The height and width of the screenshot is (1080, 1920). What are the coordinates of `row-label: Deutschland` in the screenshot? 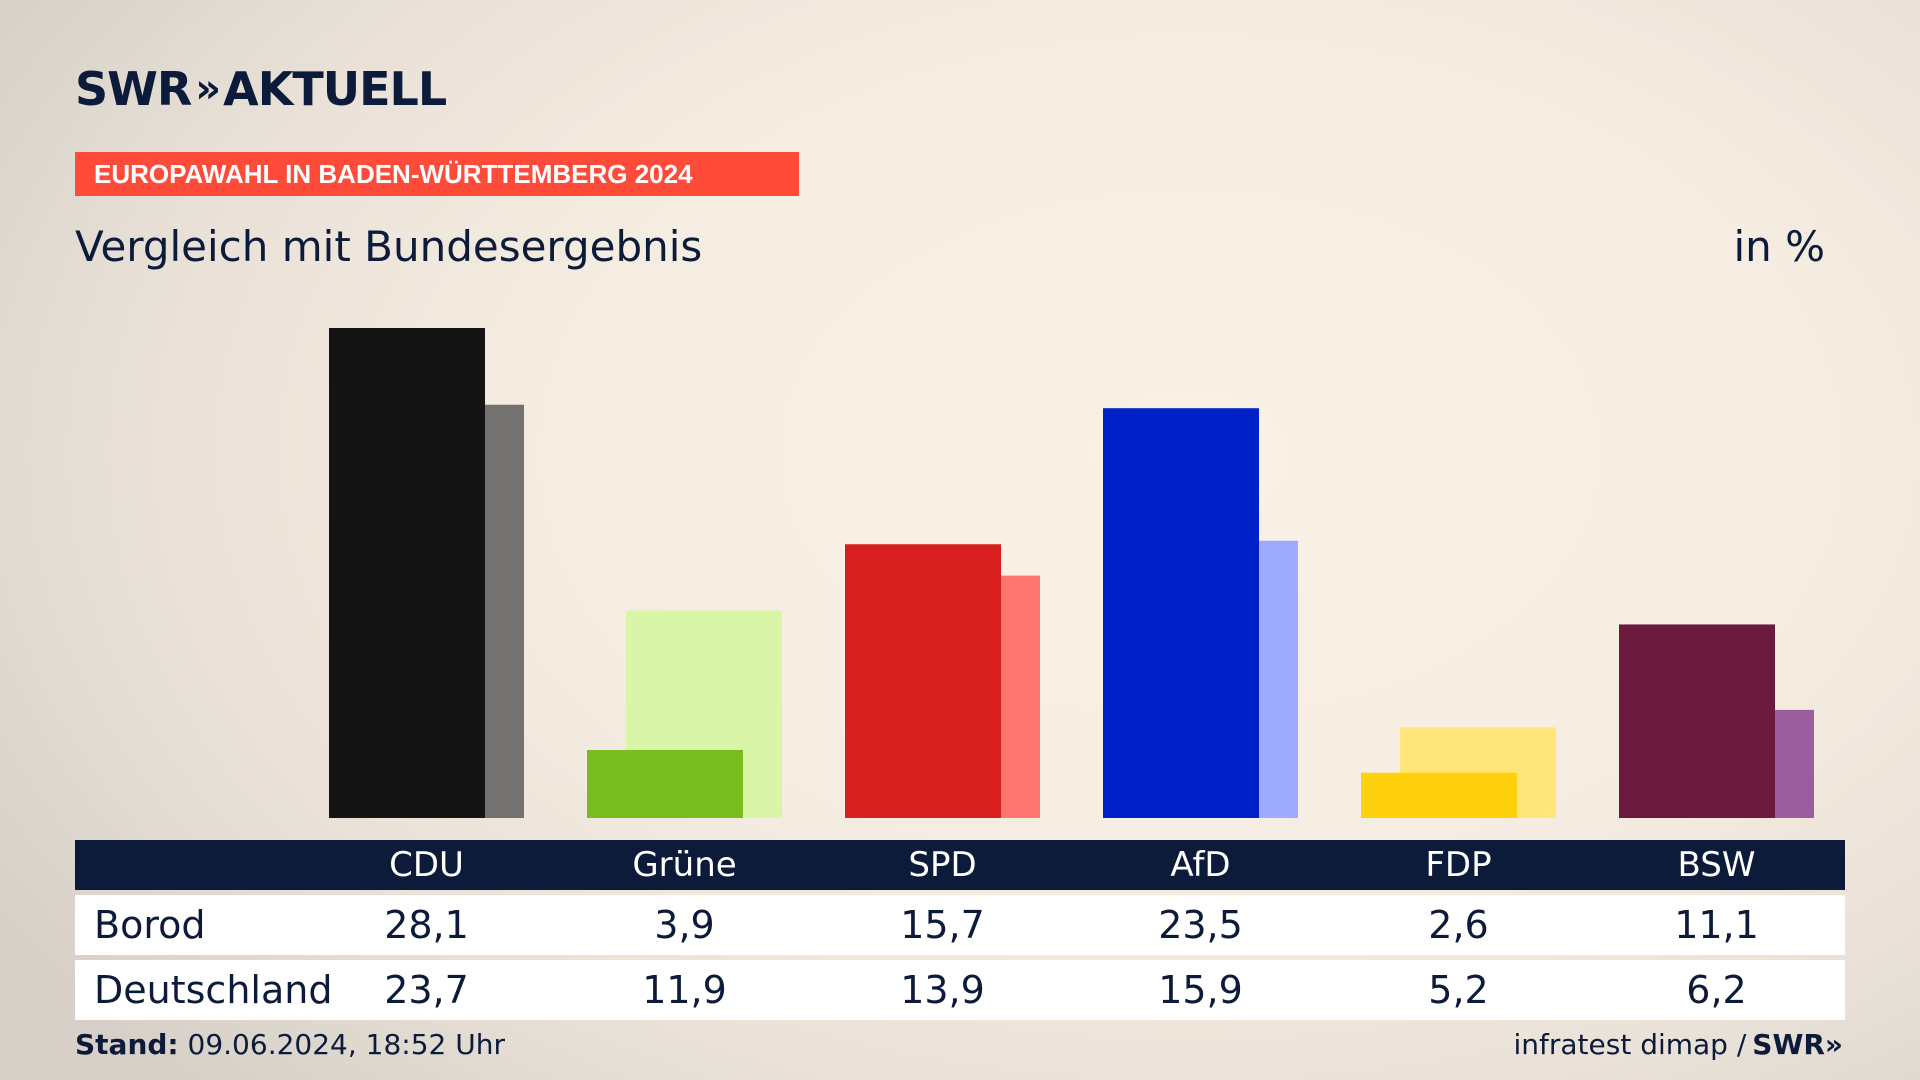 It's located at (213, 990).